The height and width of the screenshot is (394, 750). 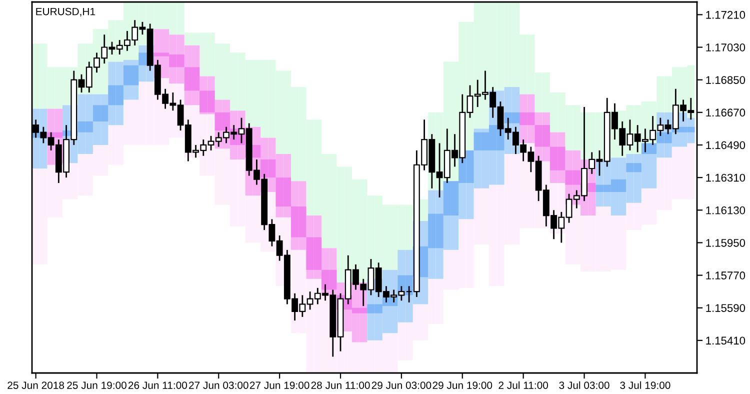 I want to click on y-tick-label: 1.16310, so click(x=726, y=178).